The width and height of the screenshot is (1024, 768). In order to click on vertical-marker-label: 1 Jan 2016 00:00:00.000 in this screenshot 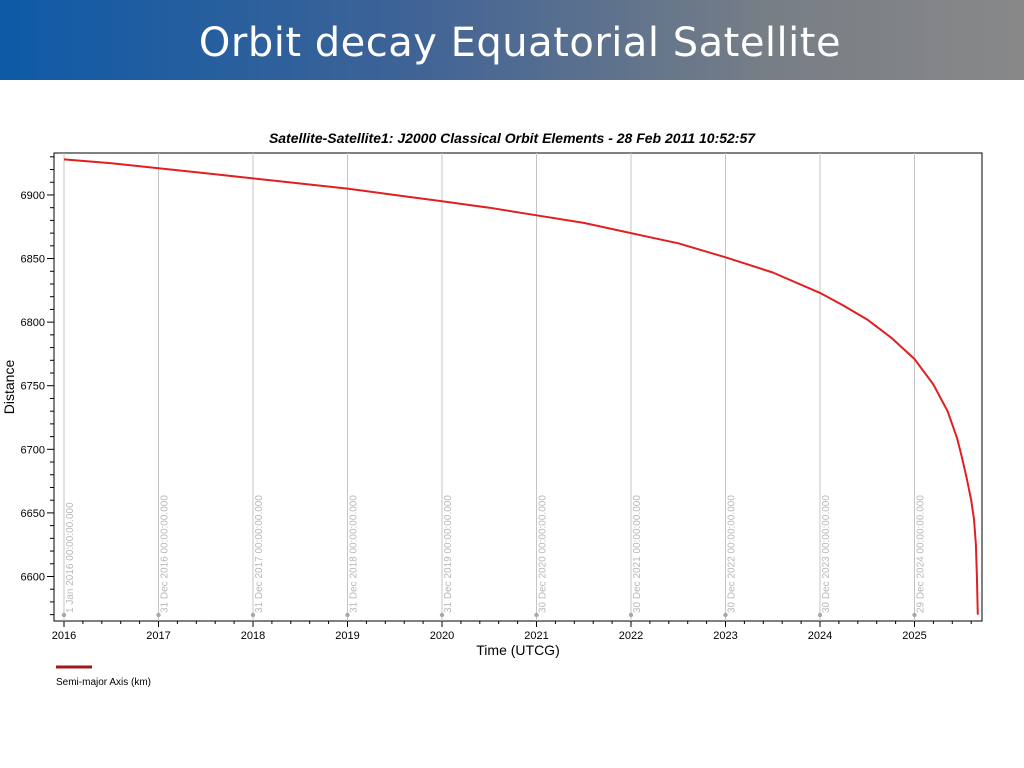, I will do `click(70, 557)`.